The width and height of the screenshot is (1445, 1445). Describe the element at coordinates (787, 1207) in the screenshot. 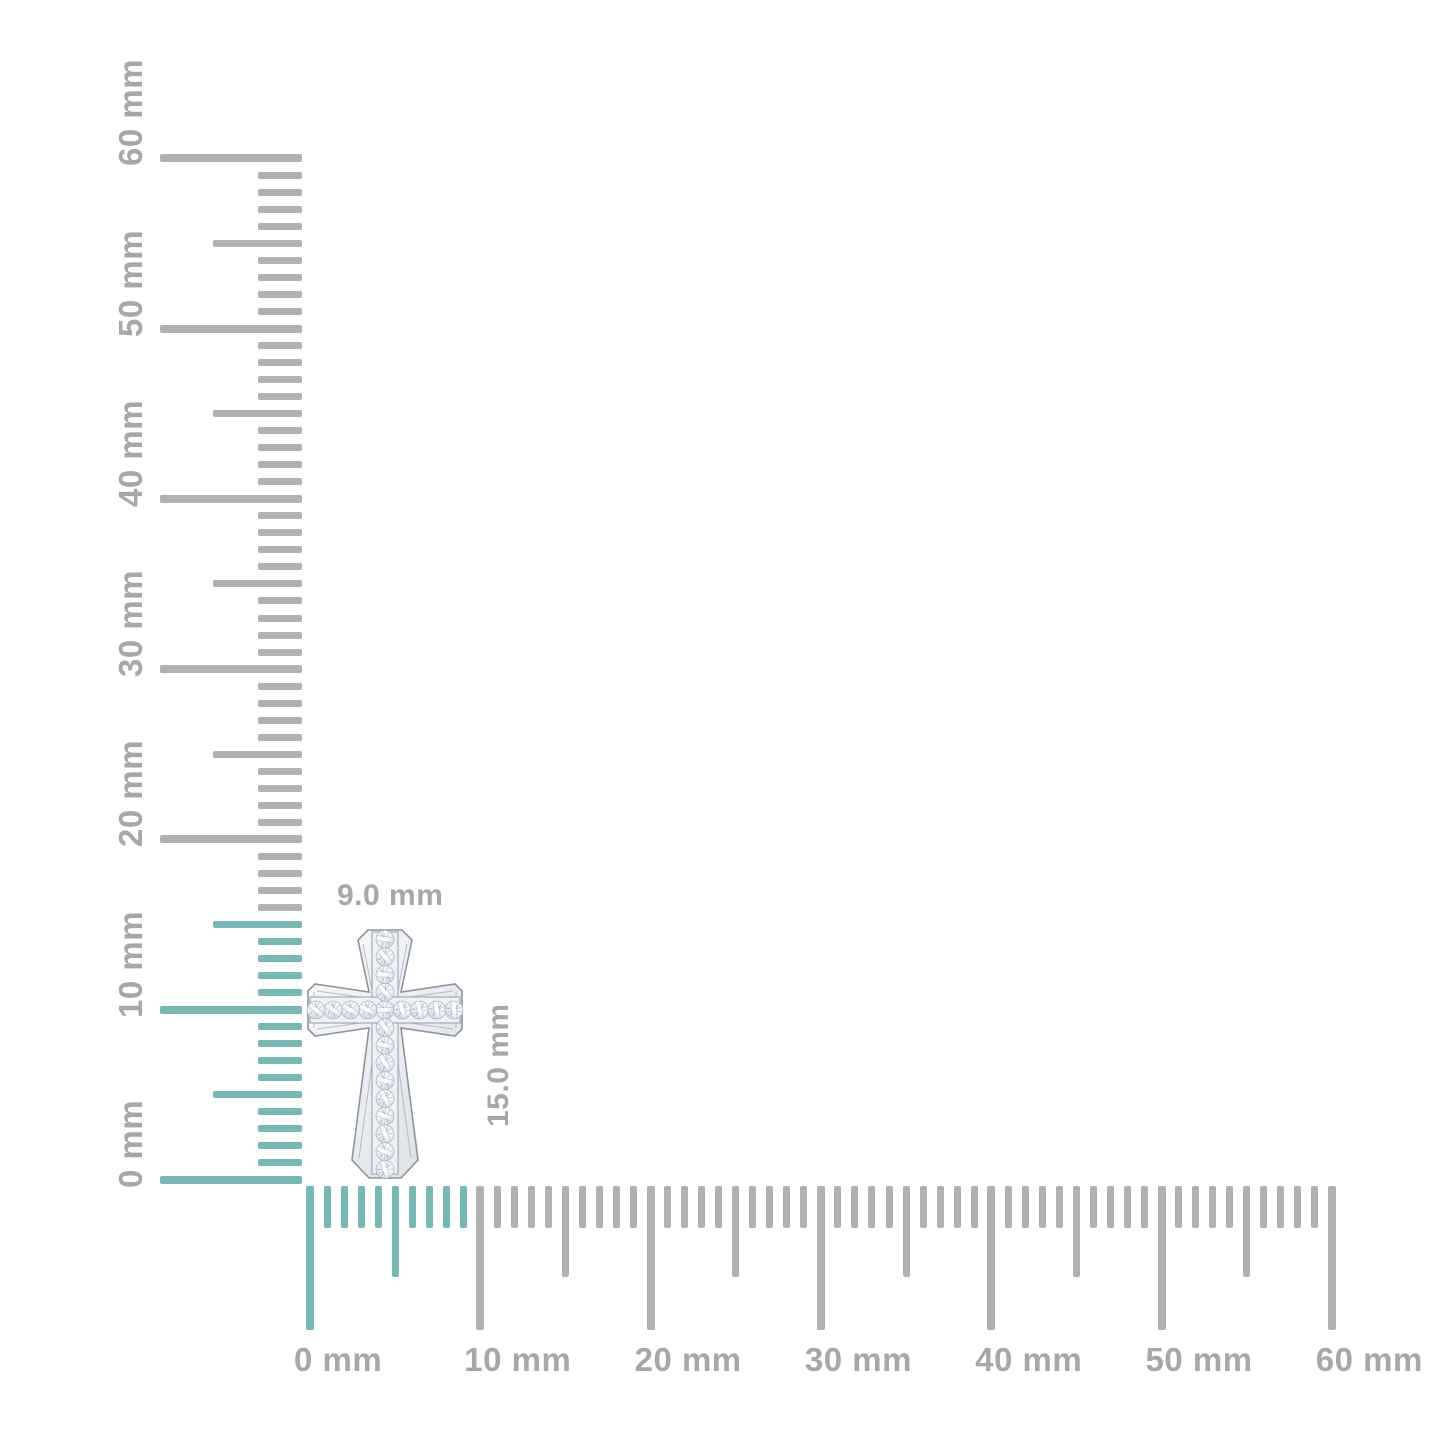

I see `h-ruler-tick-28mm` at that location.